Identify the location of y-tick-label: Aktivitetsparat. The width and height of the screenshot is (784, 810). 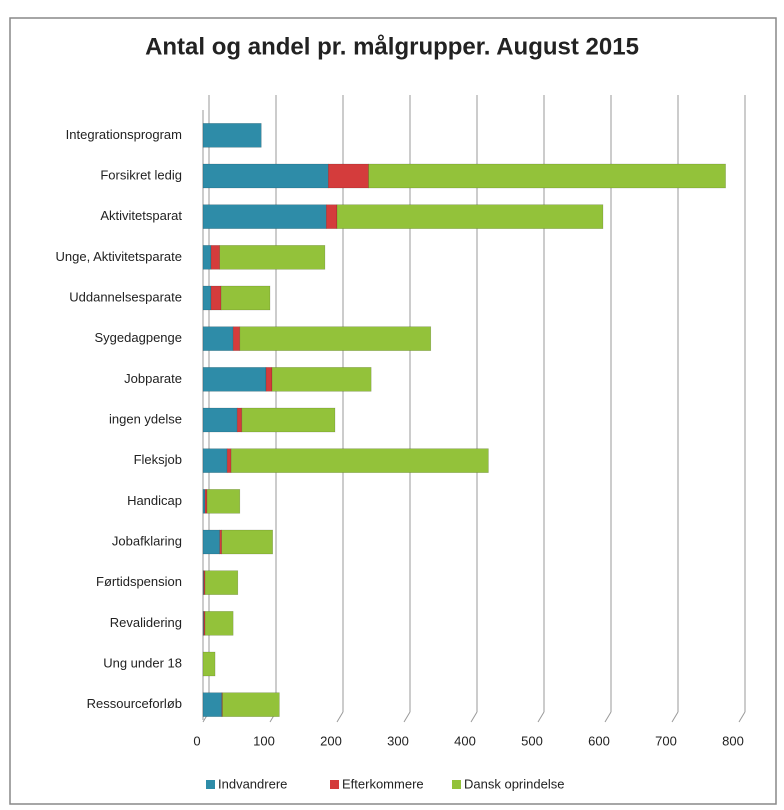
(141, 215).